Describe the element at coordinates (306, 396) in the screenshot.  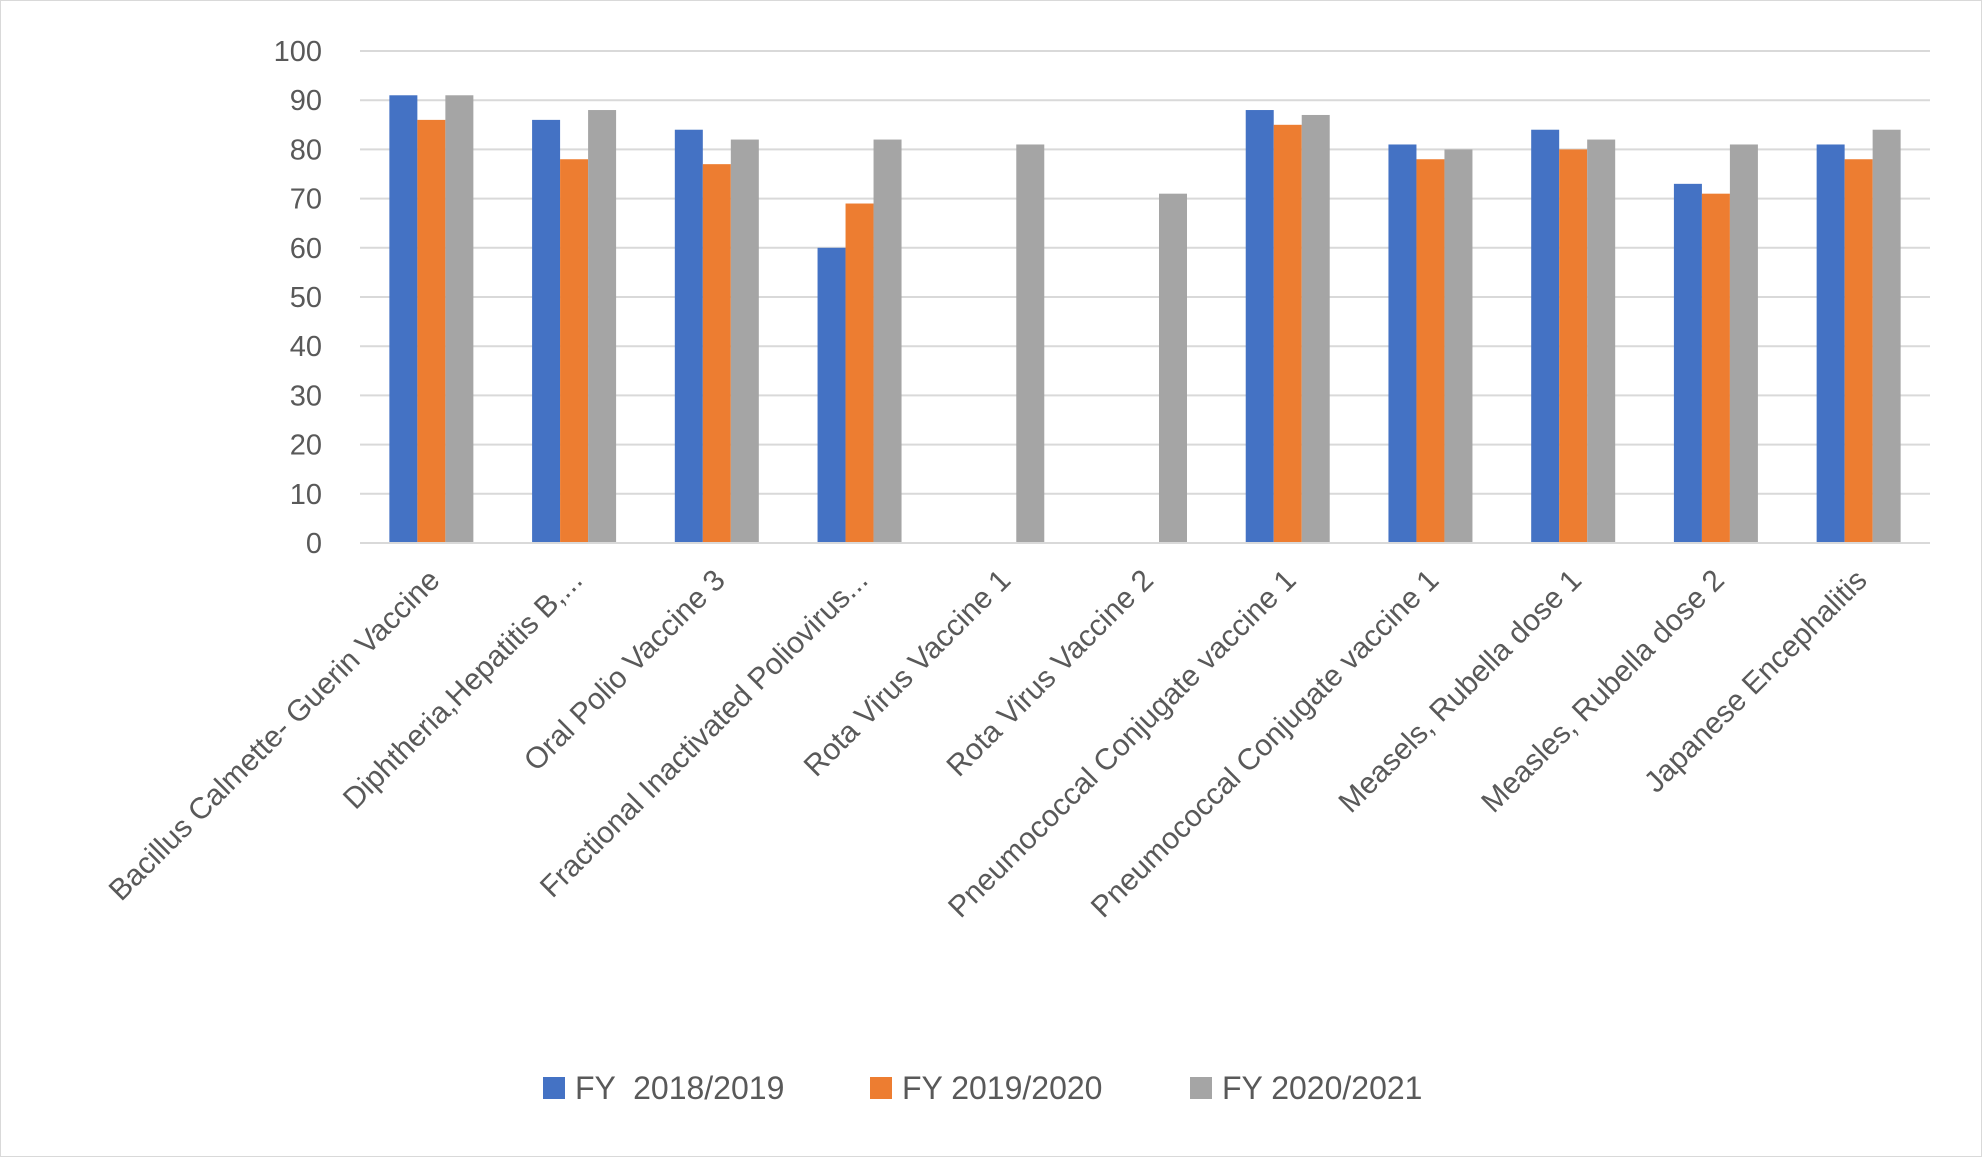
I see `y-tick-label: 30` at that location.